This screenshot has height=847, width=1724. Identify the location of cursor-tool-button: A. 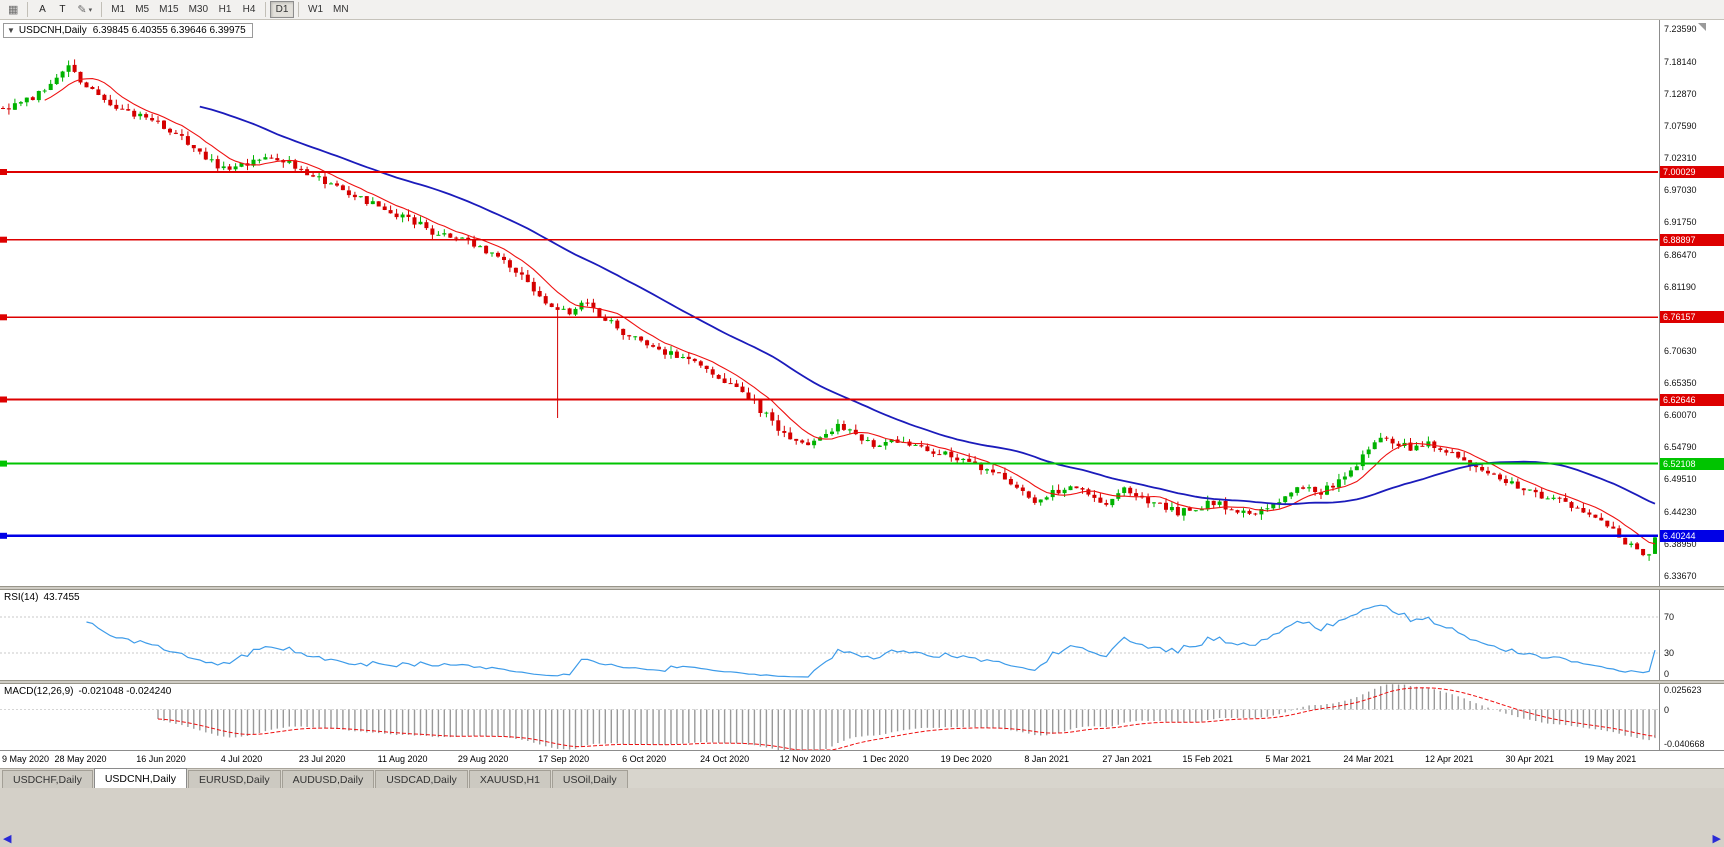
(42, 9).